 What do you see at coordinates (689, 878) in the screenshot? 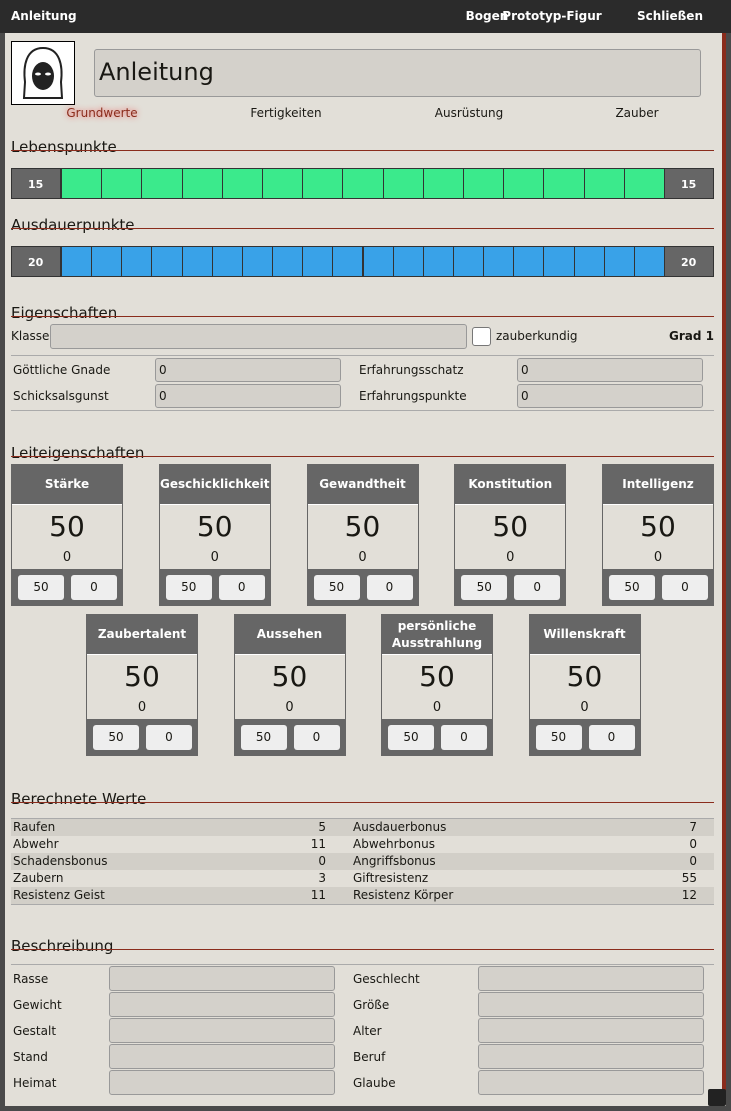
I see `computed-value: 55` at bounding box center [689, 878].